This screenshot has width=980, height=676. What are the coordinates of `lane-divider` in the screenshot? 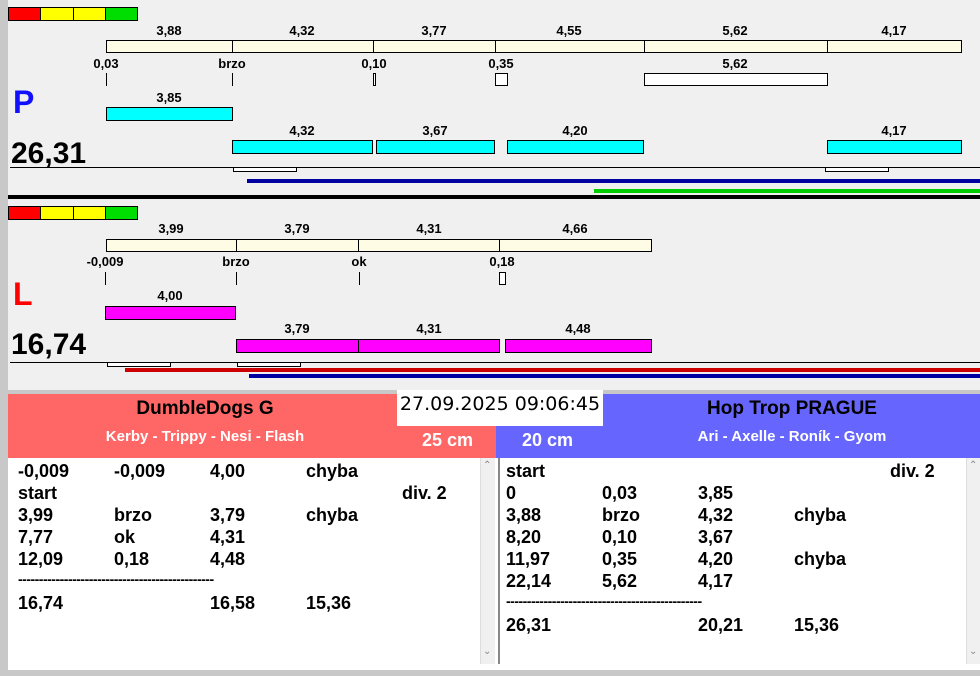 It's located at (494, 197).